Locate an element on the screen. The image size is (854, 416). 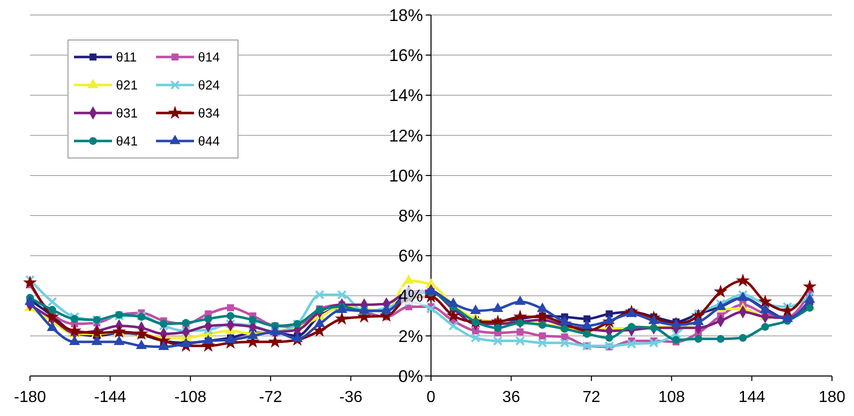
y-tick-label: 10% is located at coordinates (405, 176).